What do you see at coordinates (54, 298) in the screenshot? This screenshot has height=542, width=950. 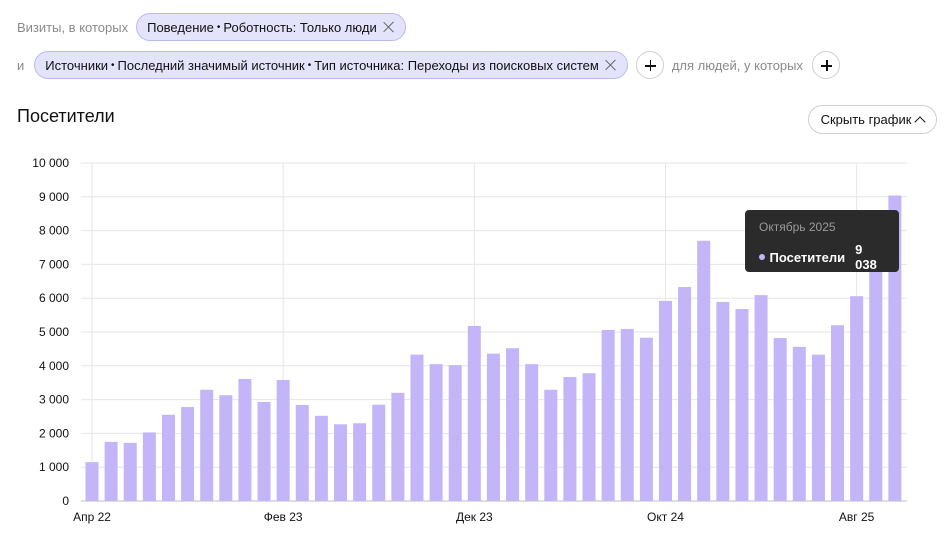 I see `y-tick-label: 6 000` at bounding box center [54, 298].